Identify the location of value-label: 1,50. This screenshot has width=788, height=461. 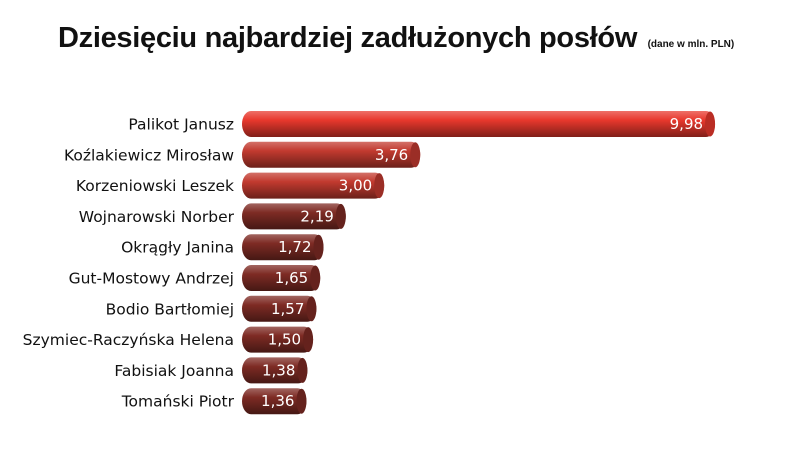
(284, 340).